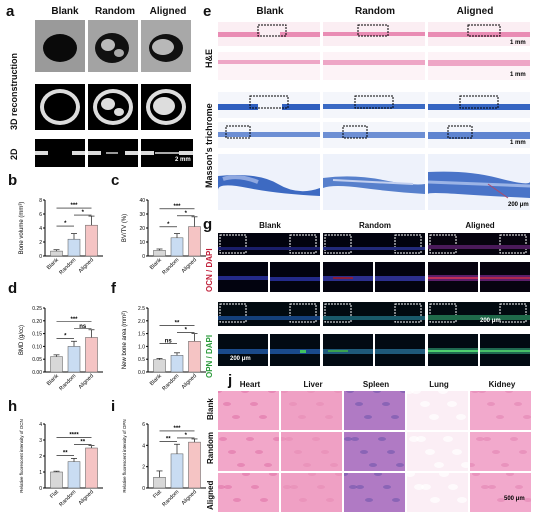  Describe the element at coordinates (210, 409) in the screenshot. I see `j-row-blank: Blank` at that location.